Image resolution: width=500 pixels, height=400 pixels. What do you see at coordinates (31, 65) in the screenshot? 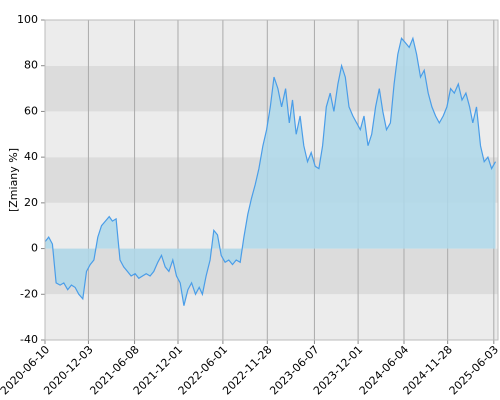
I see `y-tick-label: 80` at bounding box center [31, 65].